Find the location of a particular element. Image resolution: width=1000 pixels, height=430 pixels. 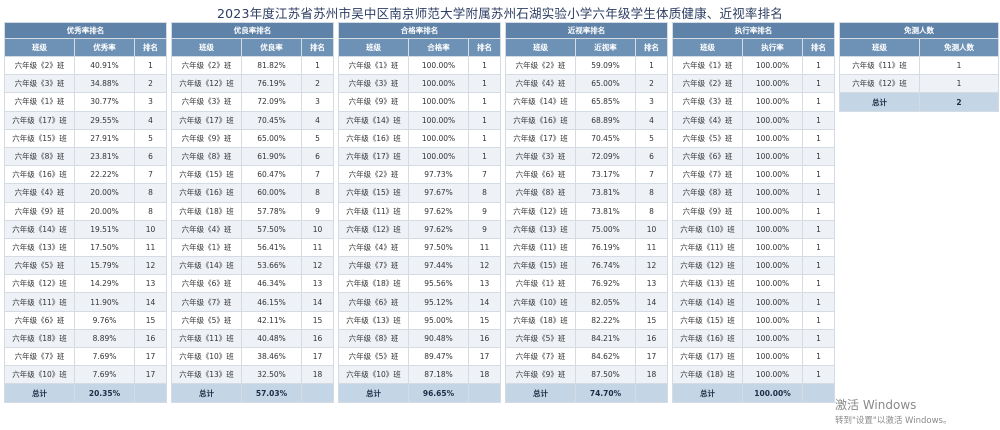

table-cell: 10 is located at coordinates (150, 229).